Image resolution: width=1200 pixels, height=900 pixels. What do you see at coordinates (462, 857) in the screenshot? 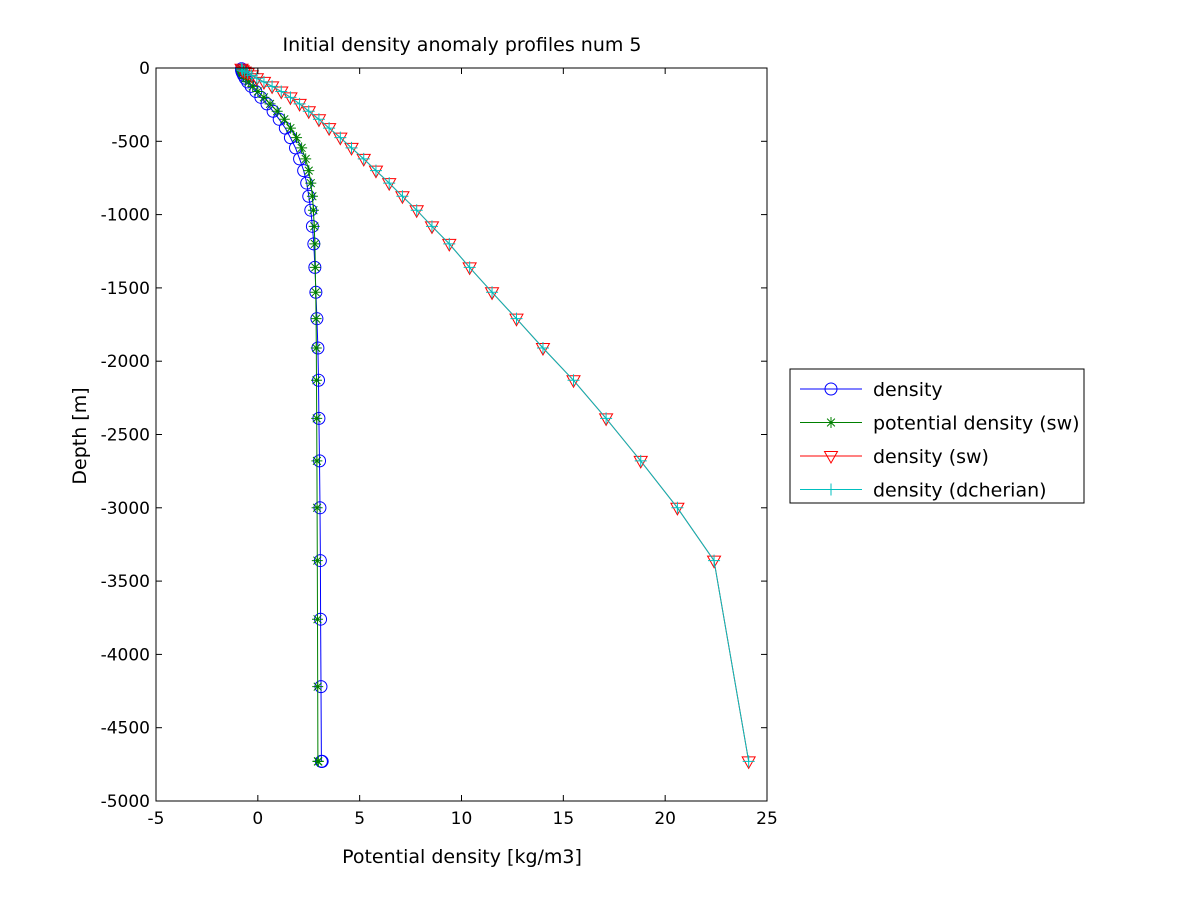
I see `x-axis-label: Potential density [kg/m3]` at bounding box center [462, 857].